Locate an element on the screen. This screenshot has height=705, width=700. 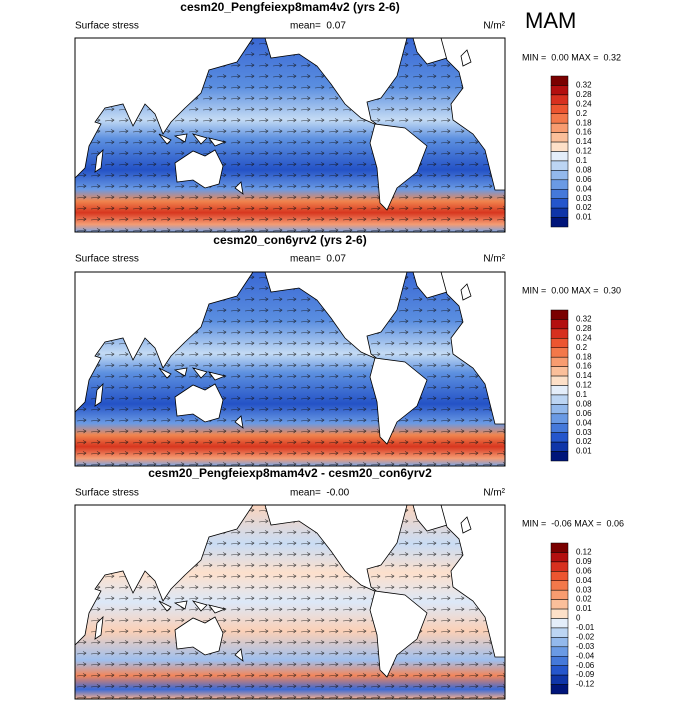
min-max-label: MIN = -0.06 MAX = 0.06 is located at coordinates (573, 523).